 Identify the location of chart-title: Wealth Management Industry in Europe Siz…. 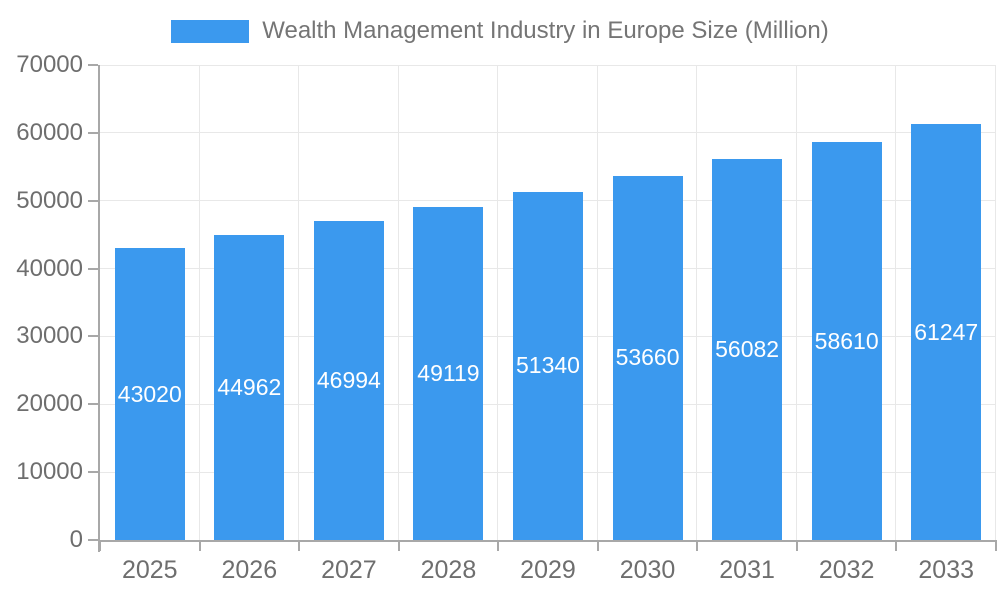
(545, 30).